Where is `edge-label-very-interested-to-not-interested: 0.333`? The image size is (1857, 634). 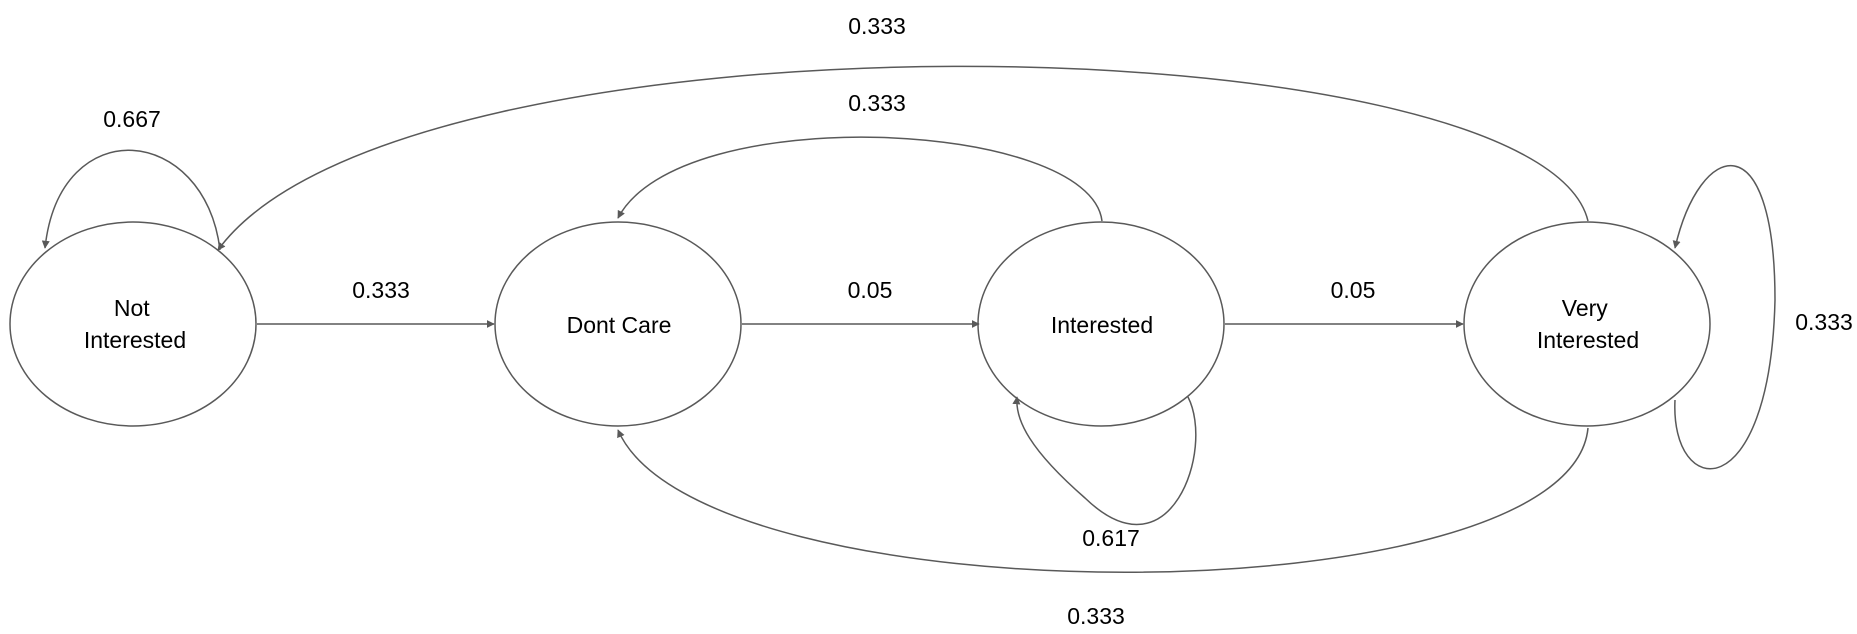
edge-label-very-interested-to-not-interested: 0.333 is located at coordinates (877, 26).